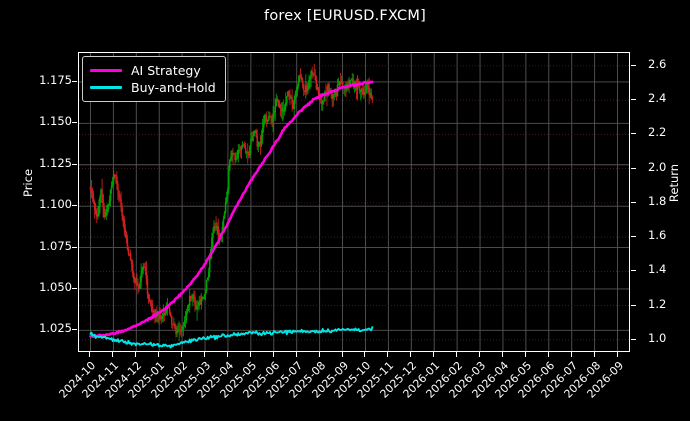  I want to click on legend-item-buy-and-hold: Buy-and-Hold, so click(153, 87).